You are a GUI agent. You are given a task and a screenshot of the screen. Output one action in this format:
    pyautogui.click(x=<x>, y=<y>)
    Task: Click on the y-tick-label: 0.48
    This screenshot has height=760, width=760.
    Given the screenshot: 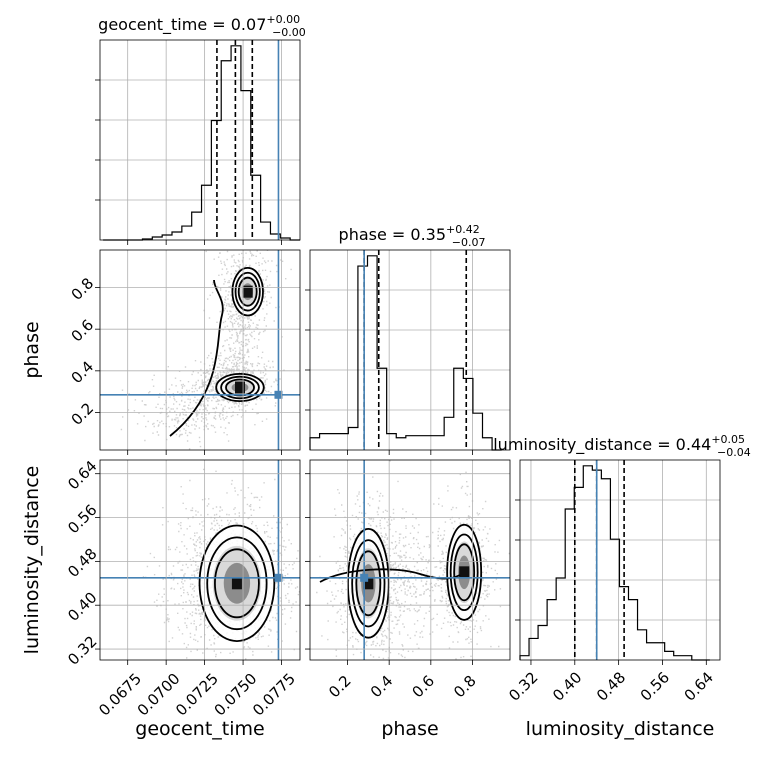 What is the action you would take?
    pyautogui.click(x=82, y=563)
    